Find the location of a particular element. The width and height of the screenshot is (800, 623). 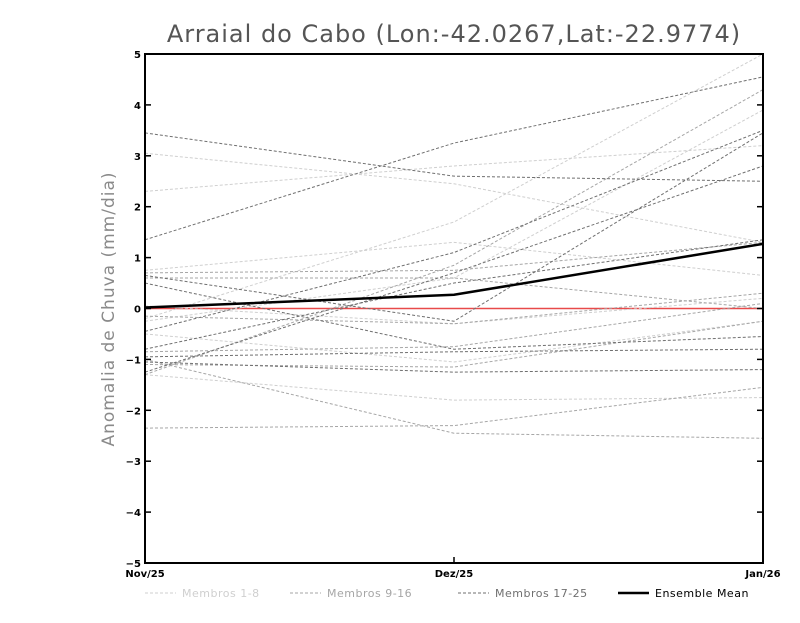

y-tick-label: 4 is located at coordinates (137, 106).